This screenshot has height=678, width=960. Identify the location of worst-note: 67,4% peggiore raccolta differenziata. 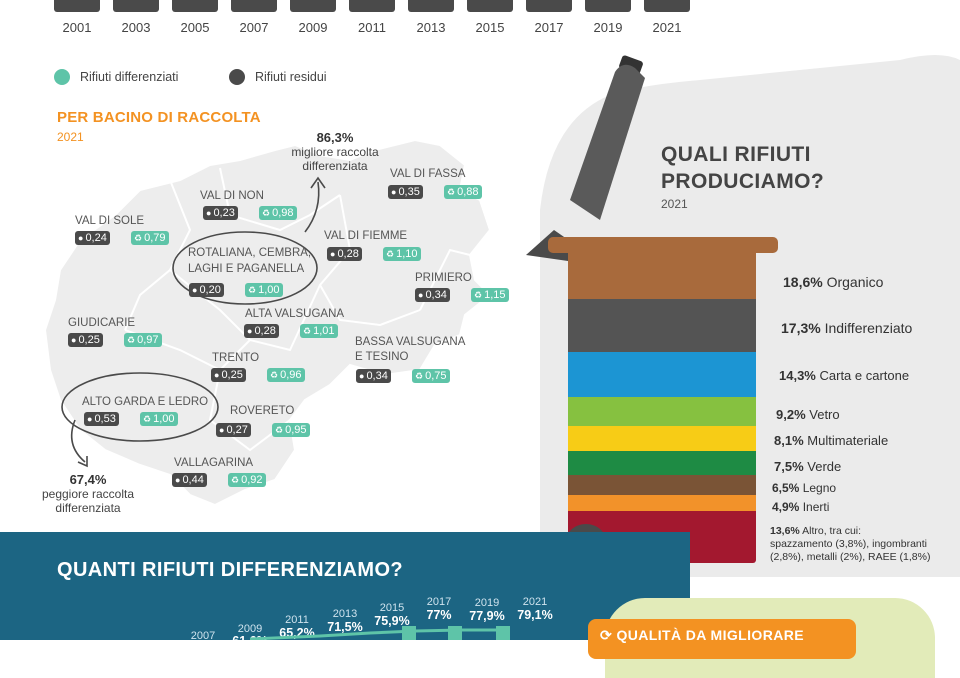
(88, 493).